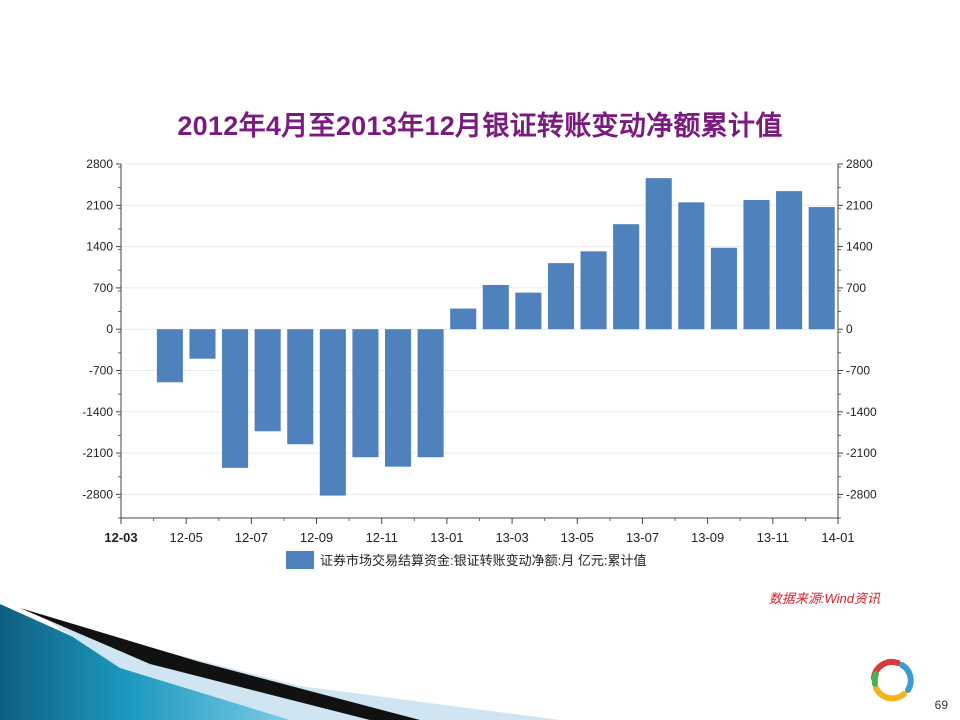 This screenshot has width=960, height=720. Describe the element at coordinates (642, 537) in the screenshot. I see `x-tick-label: 13-07` at that location.